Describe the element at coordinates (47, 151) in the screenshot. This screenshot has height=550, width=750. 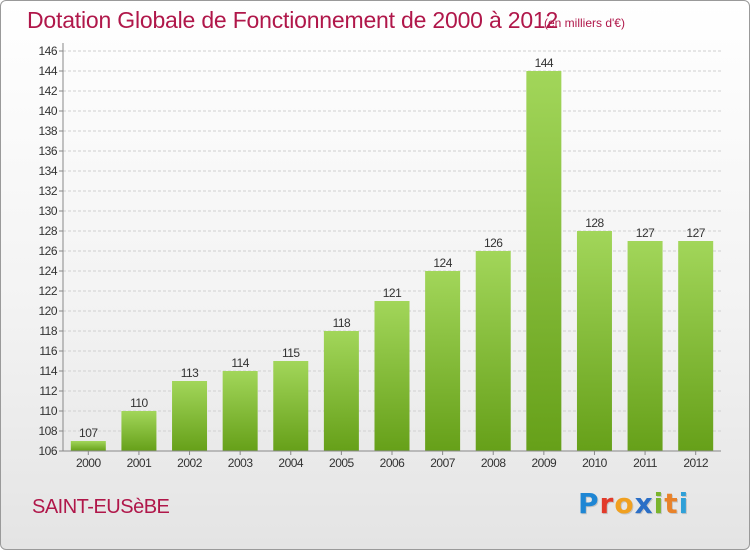
I see `y-tick-label: 136` at that location.